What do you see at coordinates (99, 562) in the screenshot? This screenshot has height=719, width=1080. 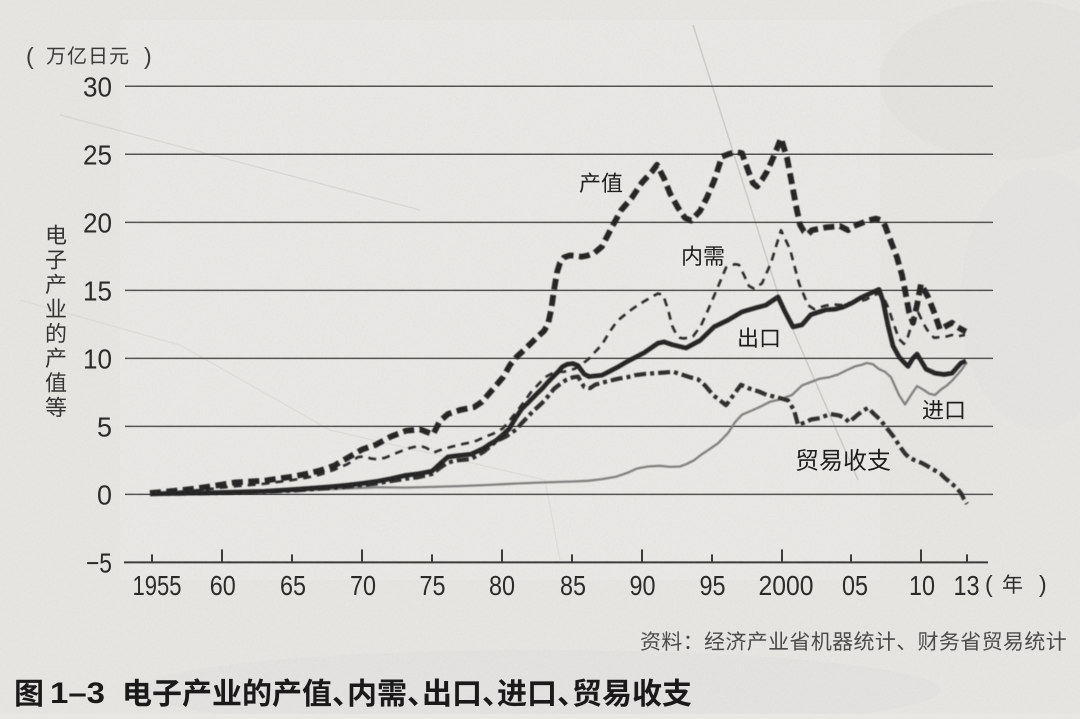 I see `svg-text: −5` at bounding box center [99, 562].